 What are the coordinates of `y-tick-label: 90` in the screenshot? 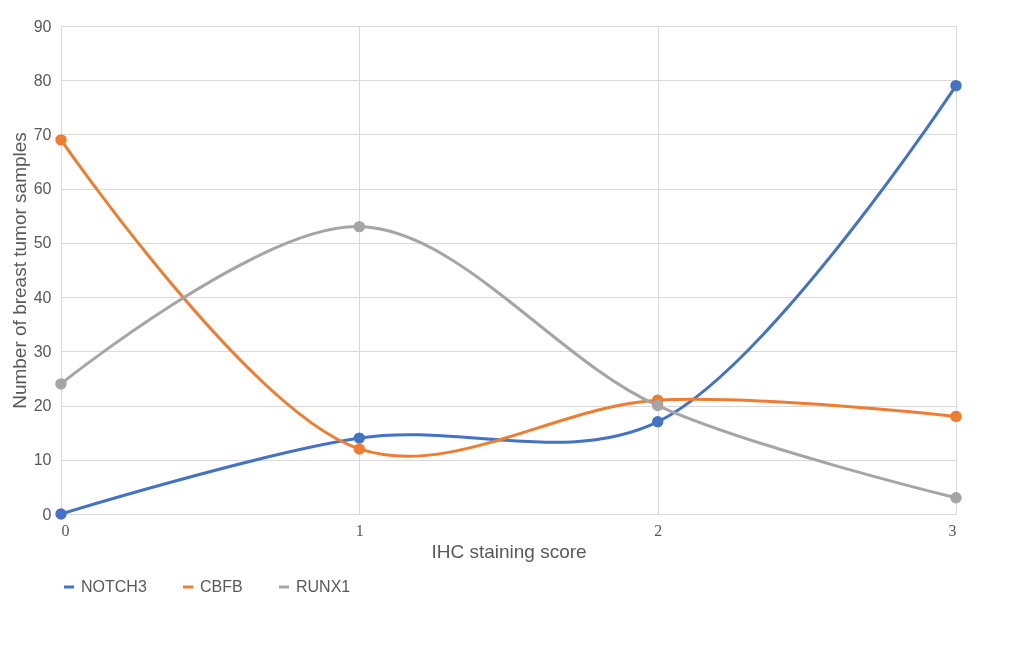 It's located at (42, 26).